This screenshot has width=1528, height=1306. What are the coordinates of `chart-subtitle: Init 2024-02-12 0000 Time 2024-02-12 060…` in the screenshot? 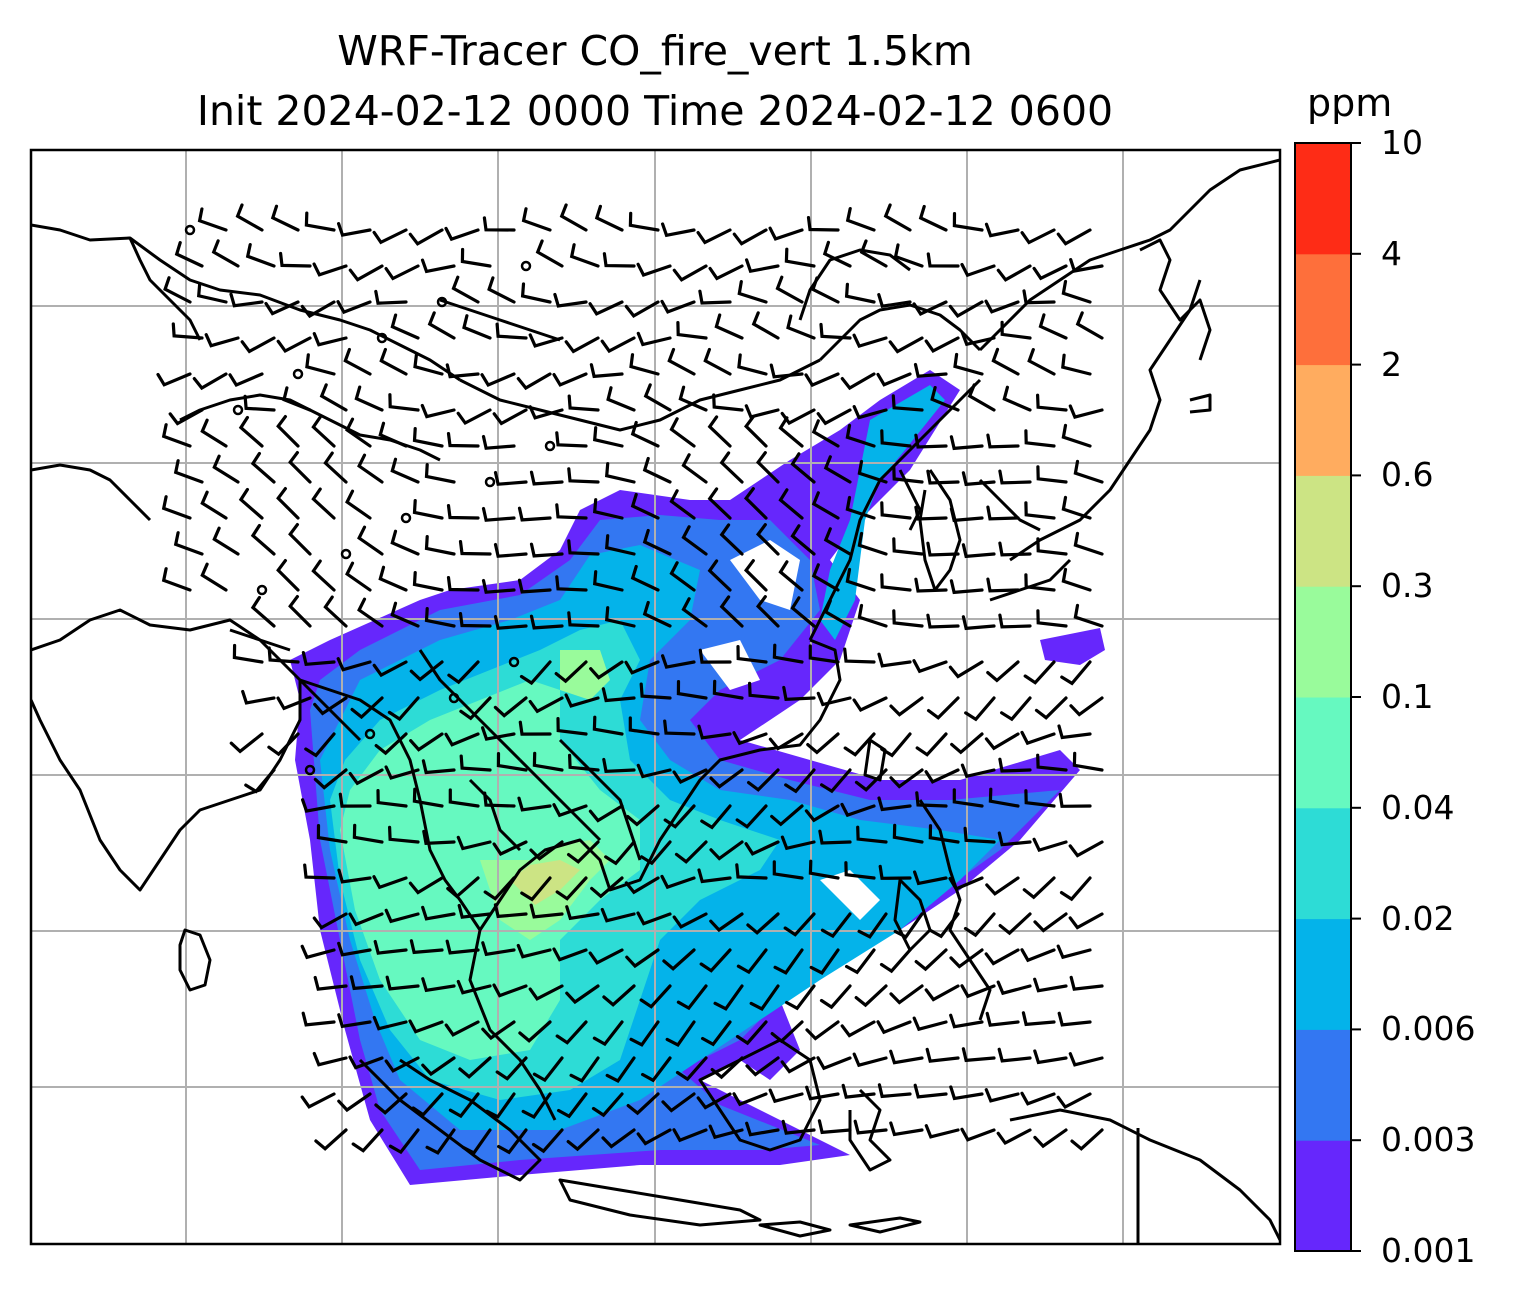 It's located at (655, 111).